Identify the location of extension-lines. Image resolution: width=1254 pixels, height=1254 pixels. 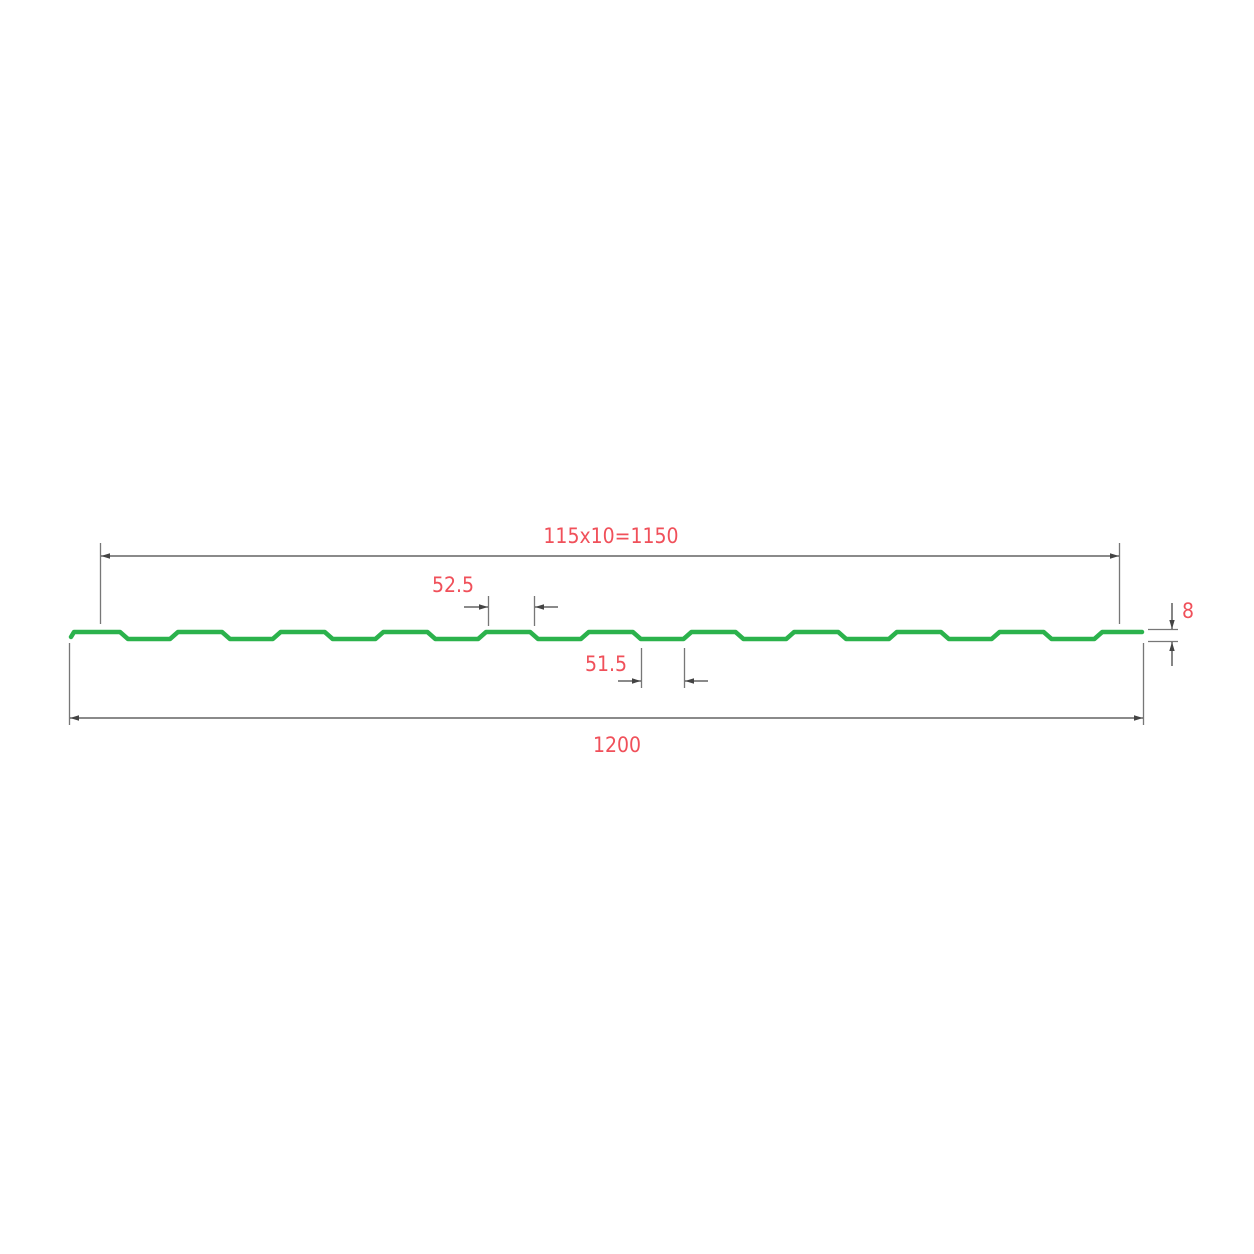
(623, 634).